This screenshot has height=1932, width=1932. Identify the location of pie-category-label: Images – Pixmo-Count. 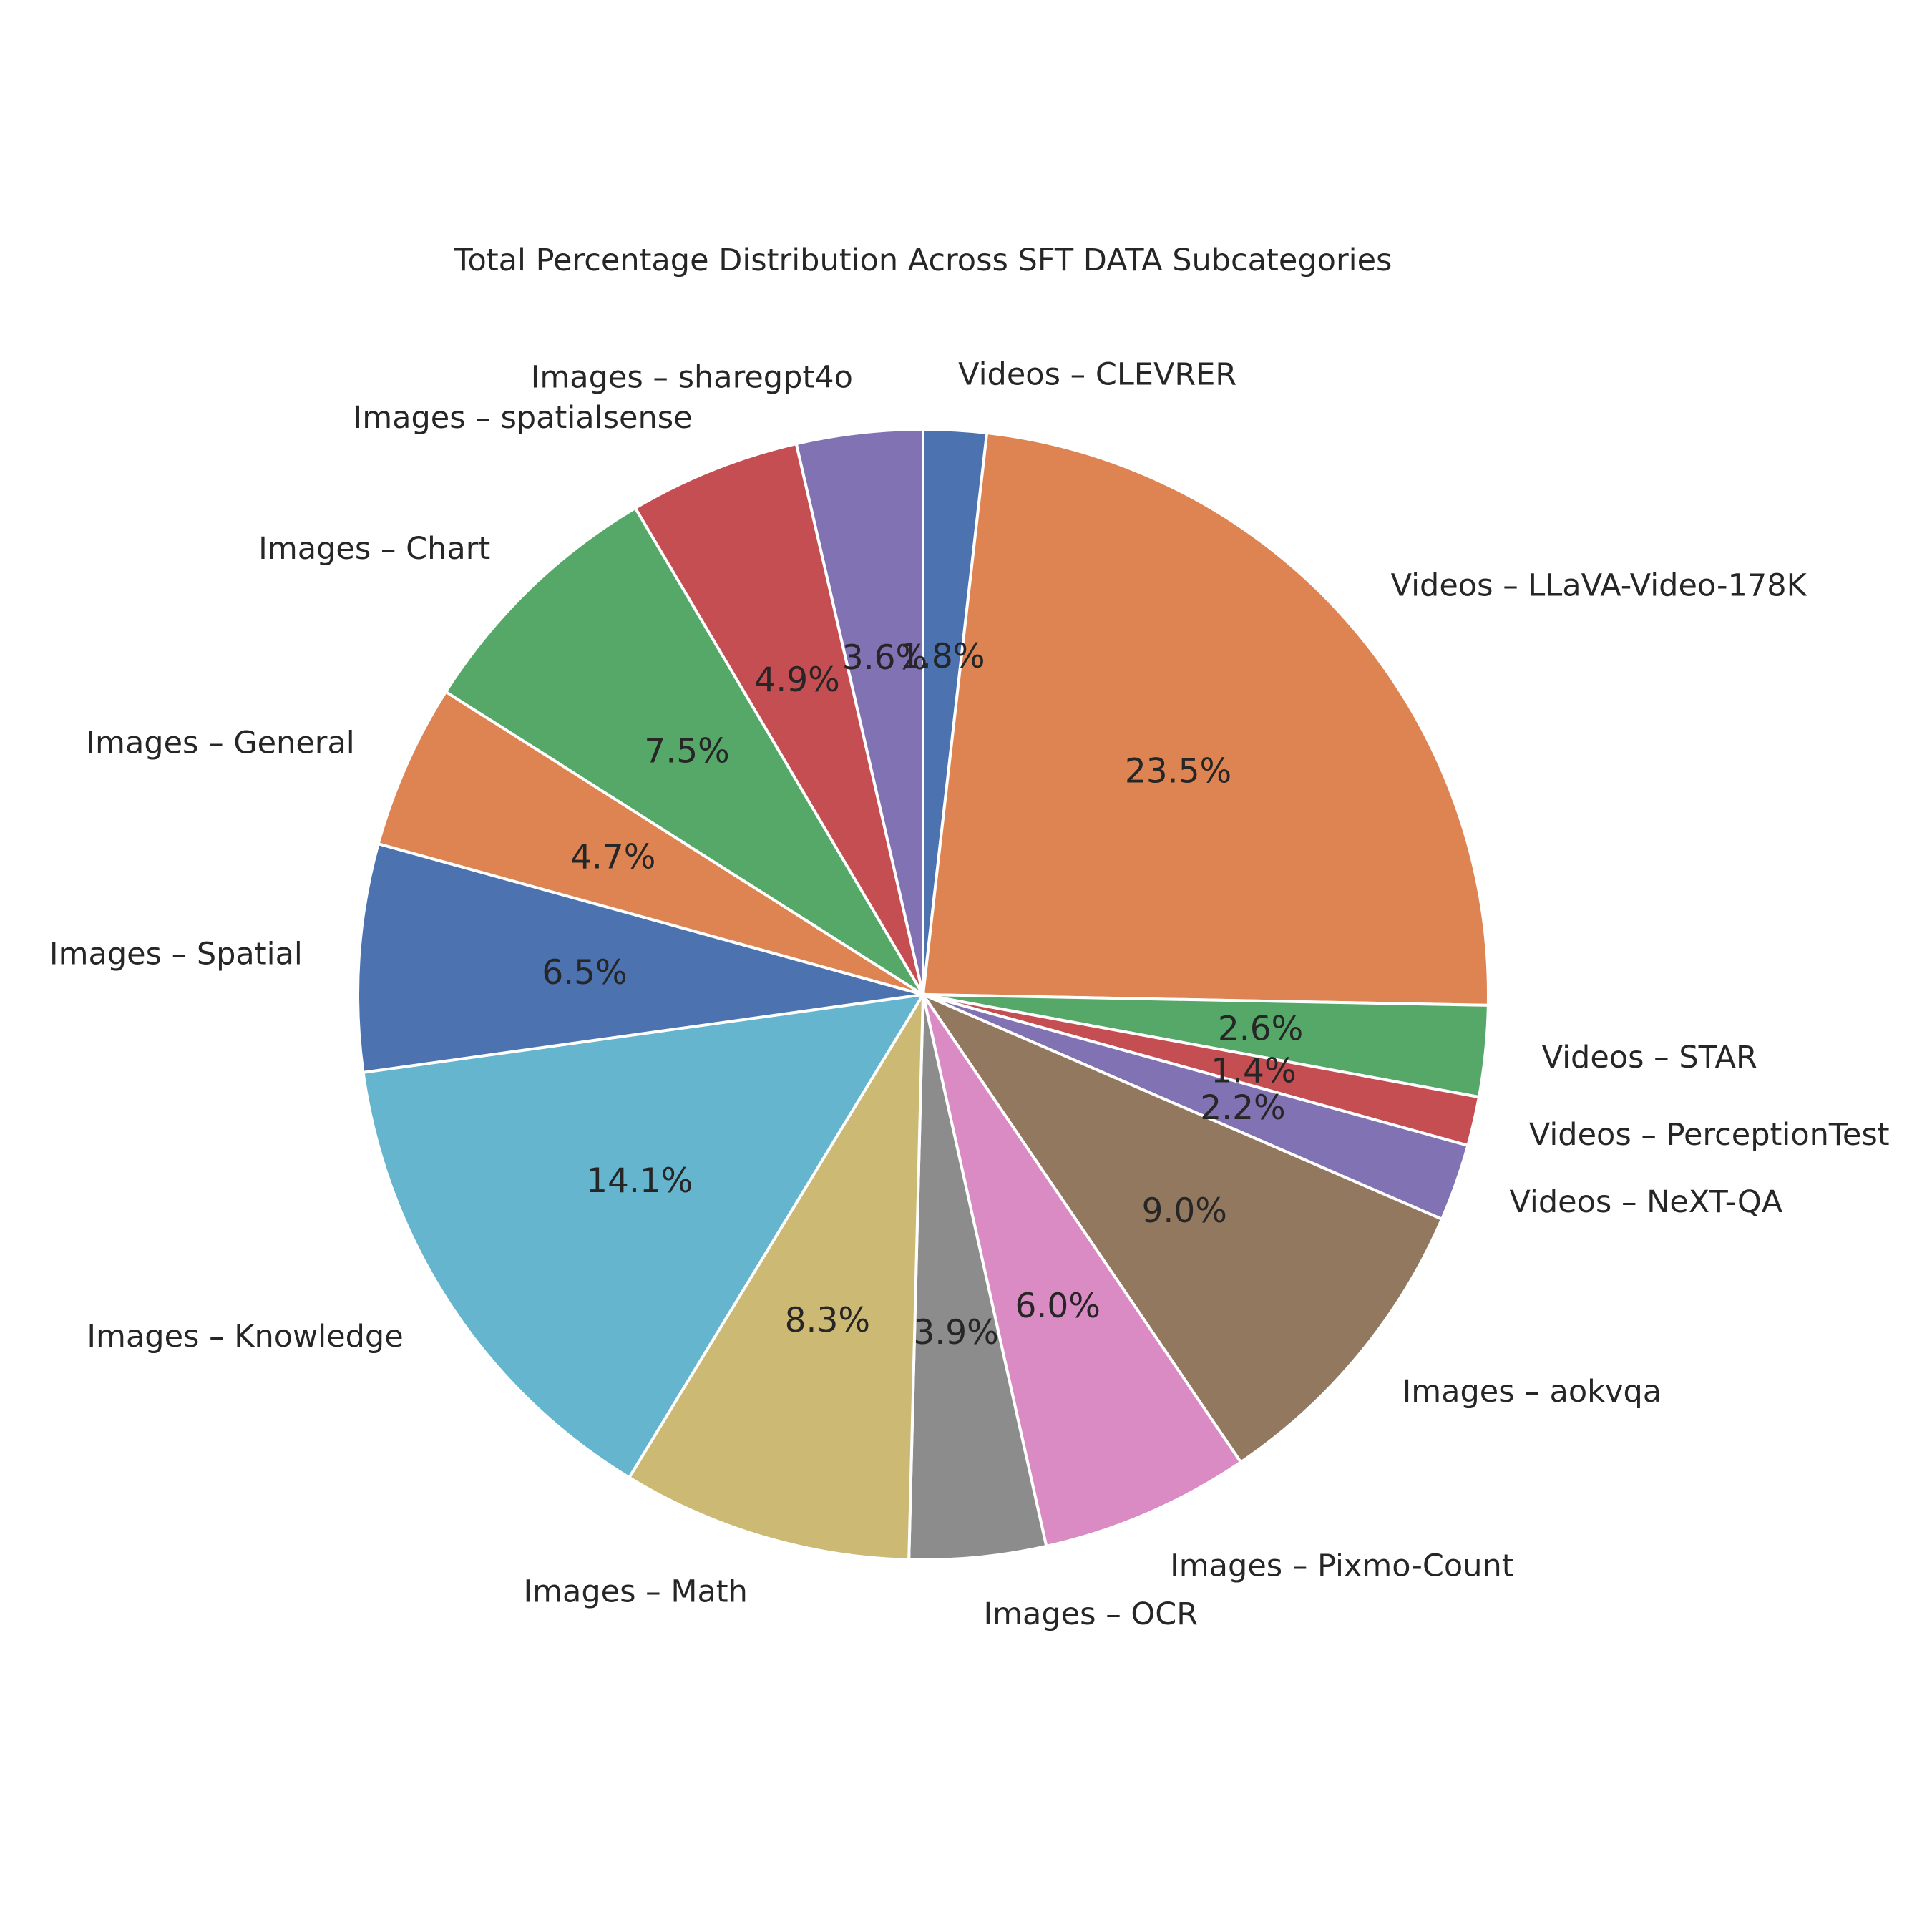
(1342, 1566).